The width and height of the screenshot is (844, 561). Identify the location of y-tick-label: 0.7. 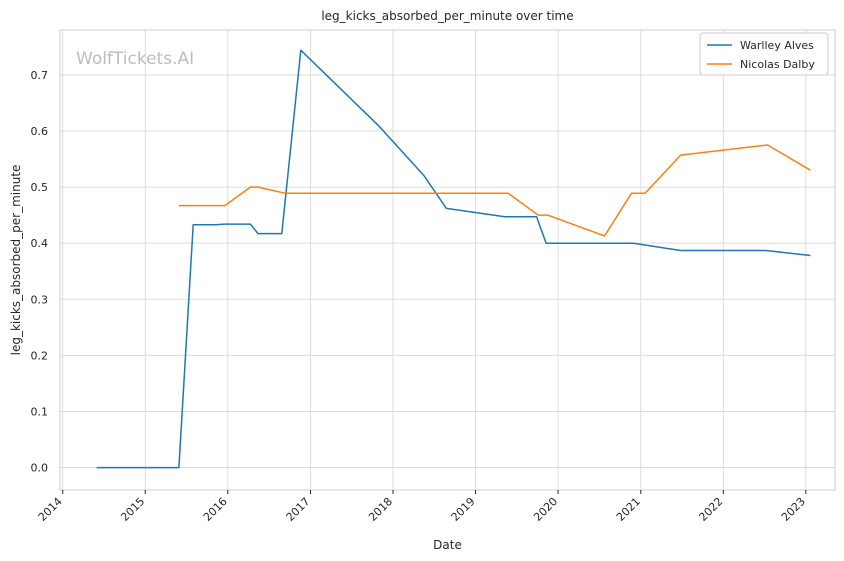
(40, 75).